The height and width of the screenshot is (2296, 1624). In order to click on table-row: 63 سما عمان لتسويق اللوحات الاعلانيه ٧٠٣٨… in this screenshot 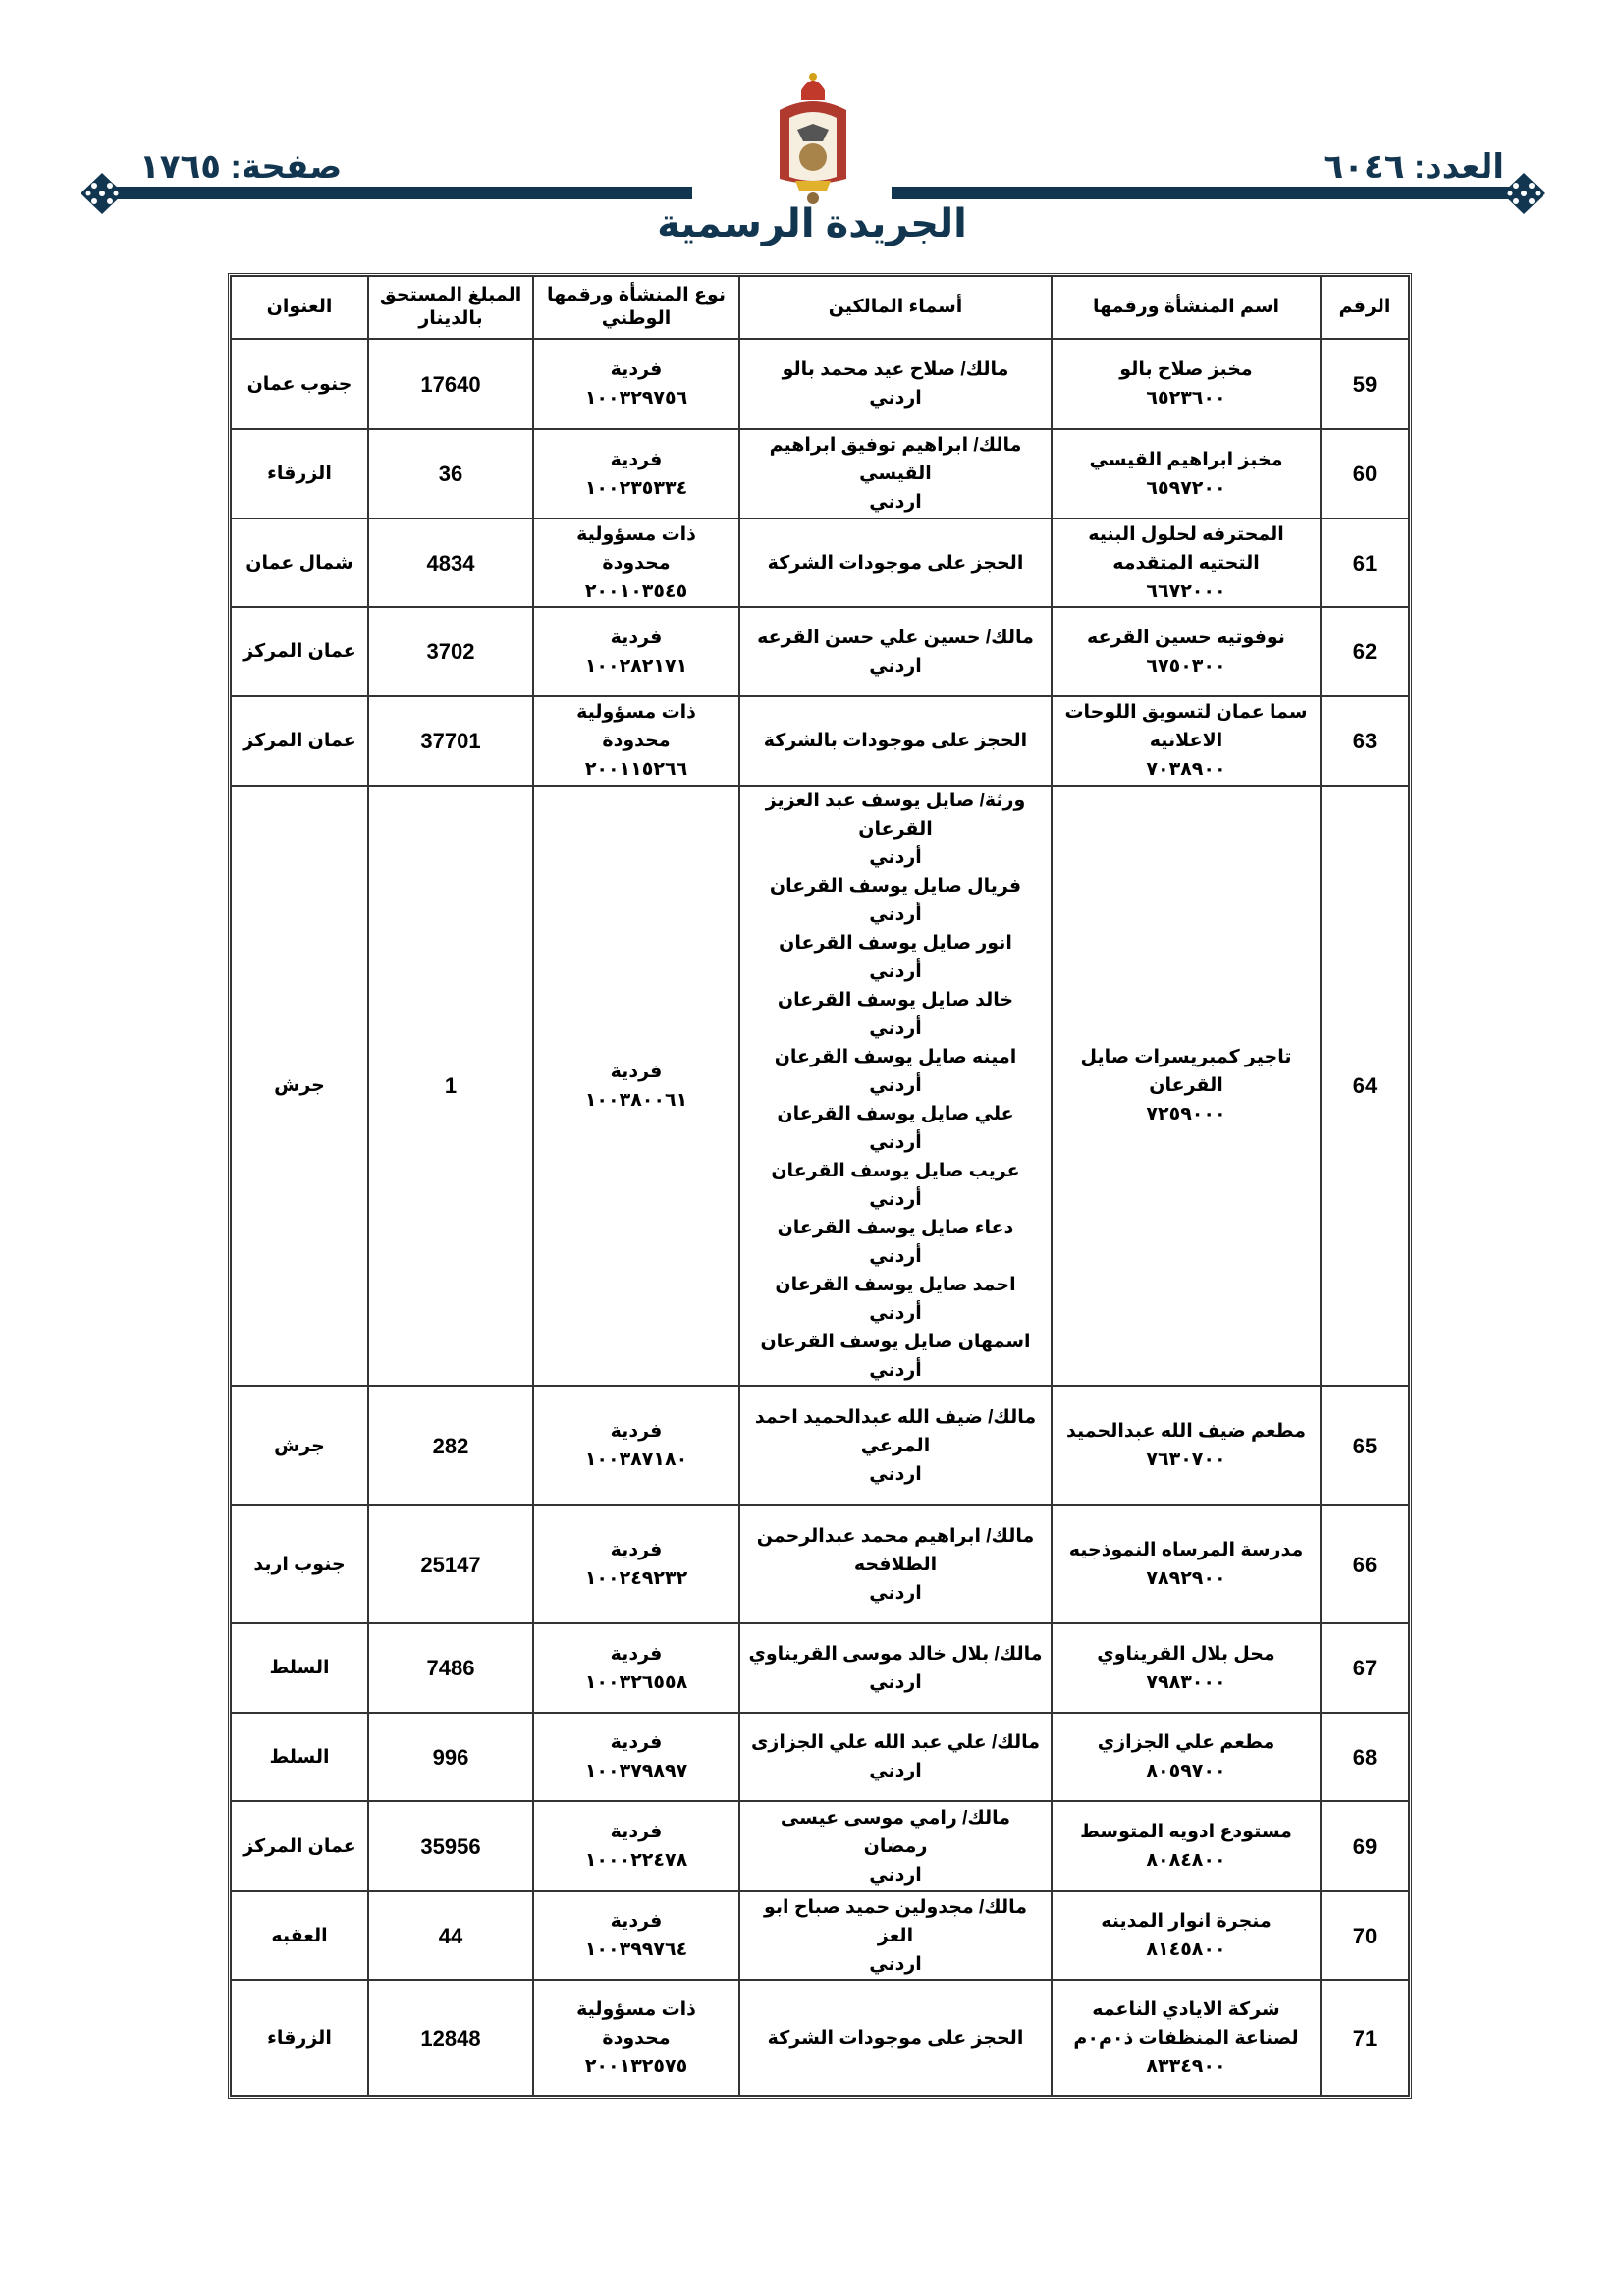, I will do `click(820, 741)`.